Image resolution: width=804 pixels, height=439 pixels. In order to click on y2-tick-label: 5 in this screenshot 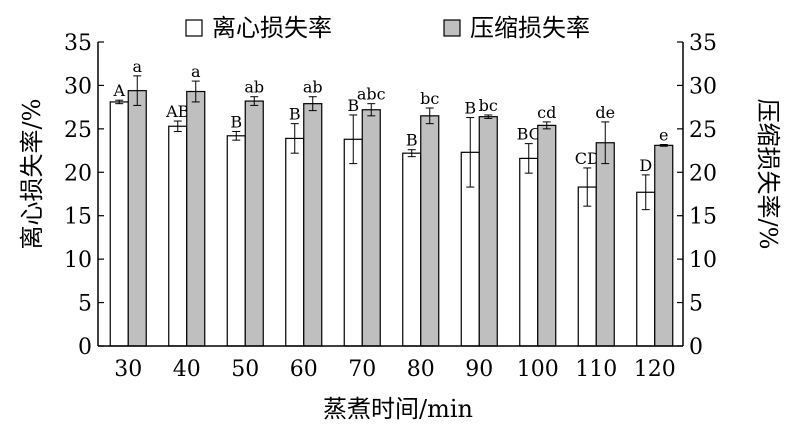, I will do `click(696, 304)`.